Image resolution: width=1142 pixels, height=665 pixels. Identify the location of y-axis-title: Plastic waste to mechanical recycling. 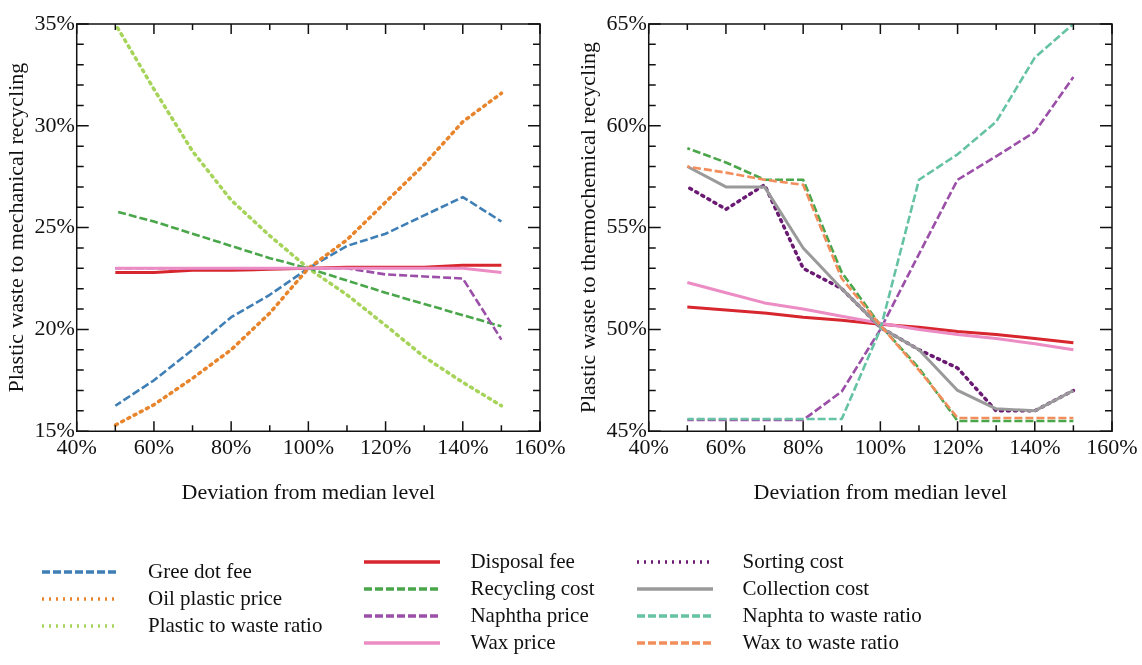
(15, 227).